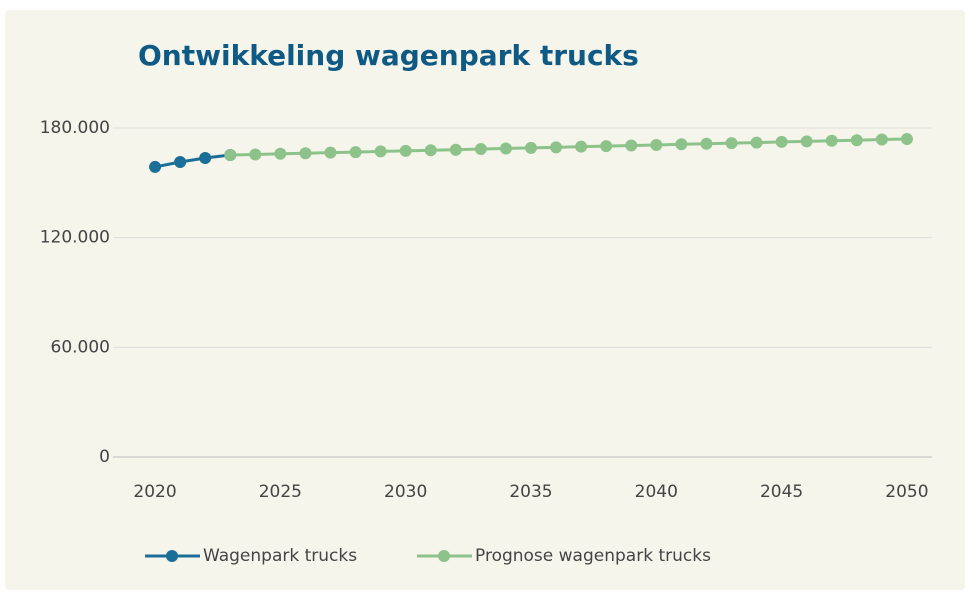 This screenshot has width=971, height=593. I want to click on y-tick-label: 0, so click(104, 457).